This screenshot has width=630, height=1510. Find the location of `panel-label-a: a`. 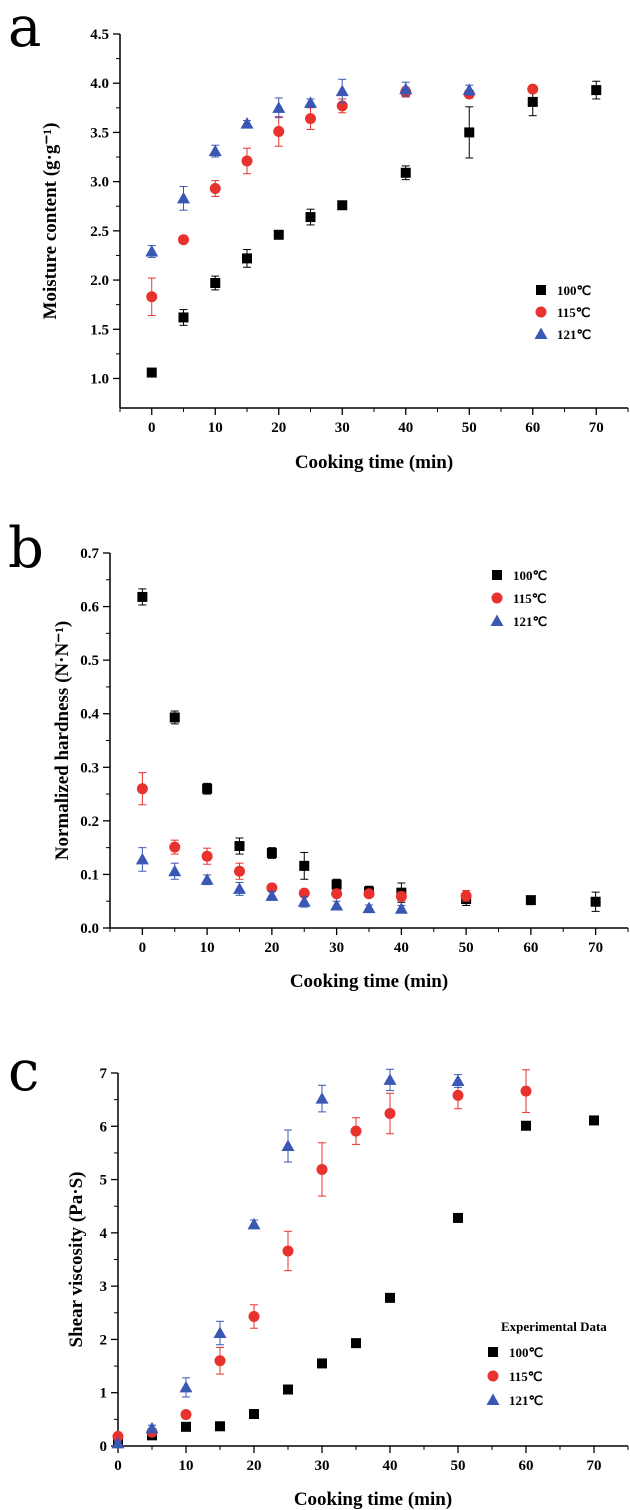

panel-label-a: a is located at coordinates (24, 30).